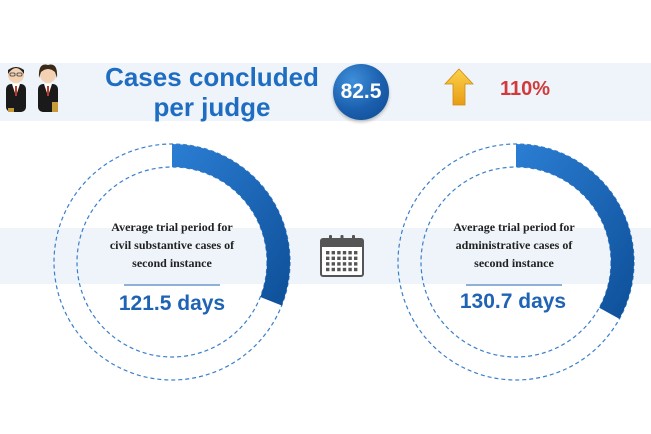 The image size is (651, 434). Describe the element at coordinates (172, 303) in the screenshot. I see `civil-cases-value: 121.5 days` at that location.